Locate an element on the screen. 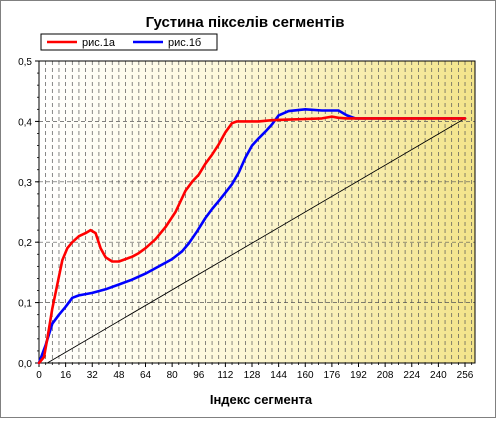 The height and width of the screenshot is (422, 496). y-tick-label: 0,2 is located at coordinates (25, 243).